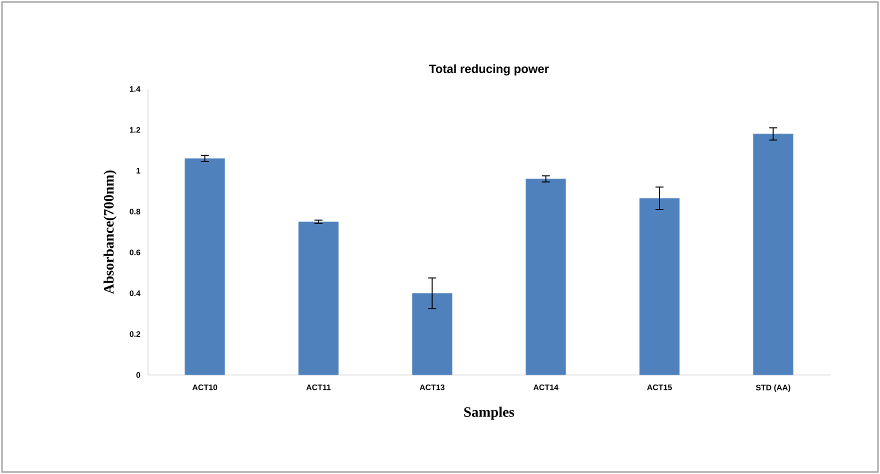  What do you see at coordinates (489, 70) in the screenshot?
I see `chart-title: Total reducing power` at bounding box center [489, 70].